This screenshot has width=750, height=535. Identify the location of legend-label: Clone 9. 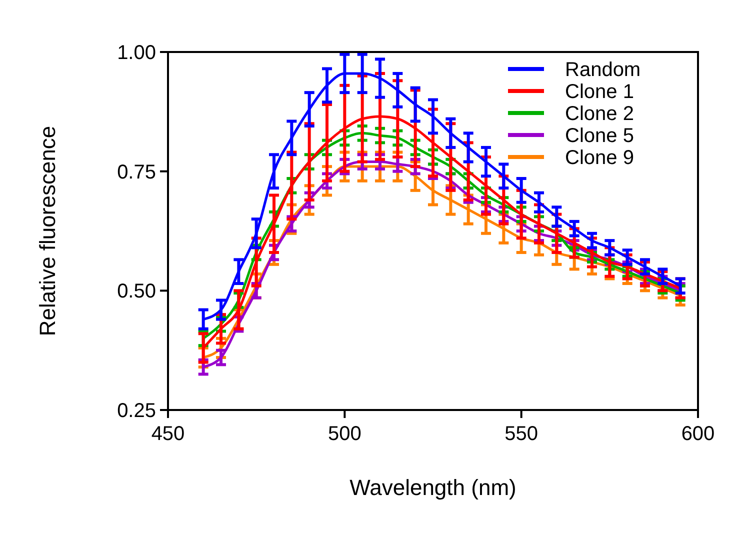
(599, 158).